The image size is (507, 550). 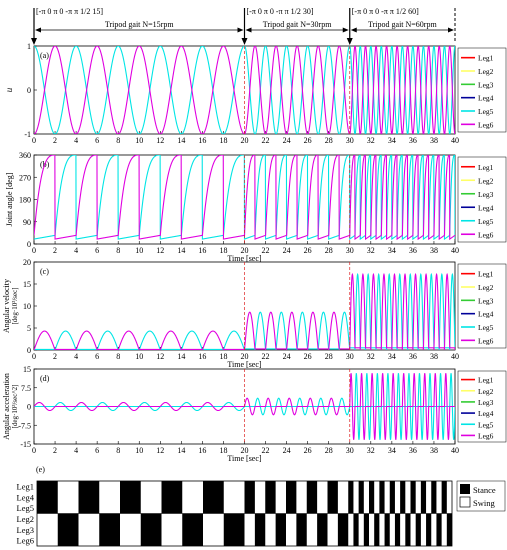 I want to click on y-tick-label: 1, so click(x=29, y=46).